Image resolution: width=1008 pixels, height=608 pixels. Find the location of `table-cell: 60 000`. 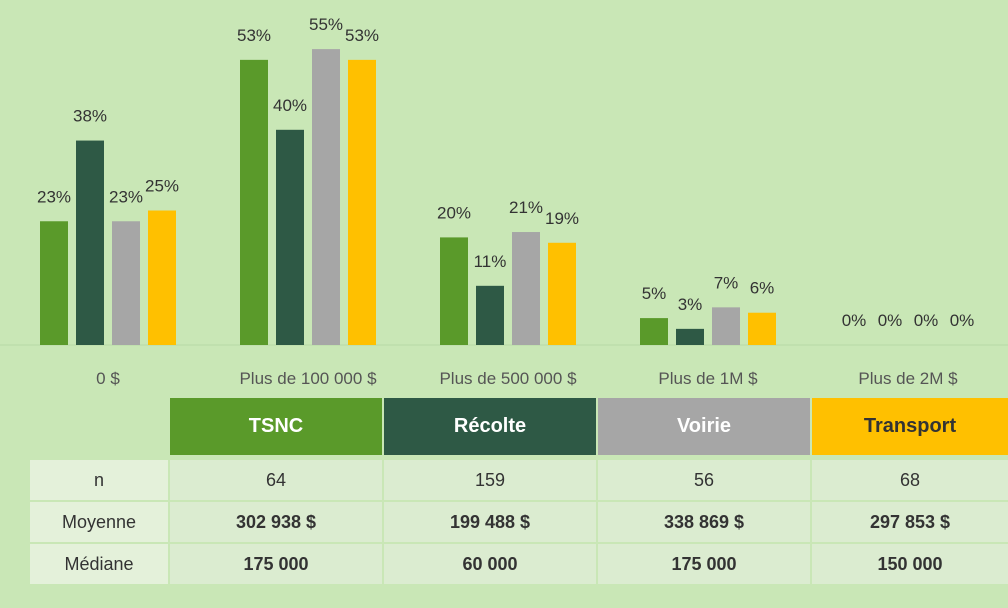

table-cell: 60 000 is located at coordinates (490, 564).